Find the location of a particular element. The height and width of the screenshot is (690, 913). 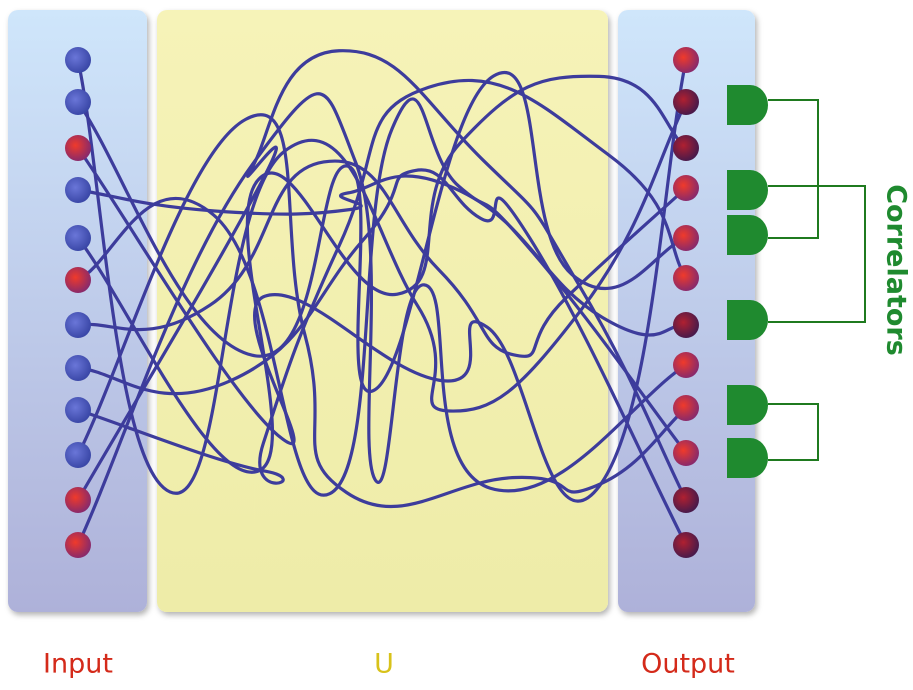

u-label: U is located at coordinates (384, 664).